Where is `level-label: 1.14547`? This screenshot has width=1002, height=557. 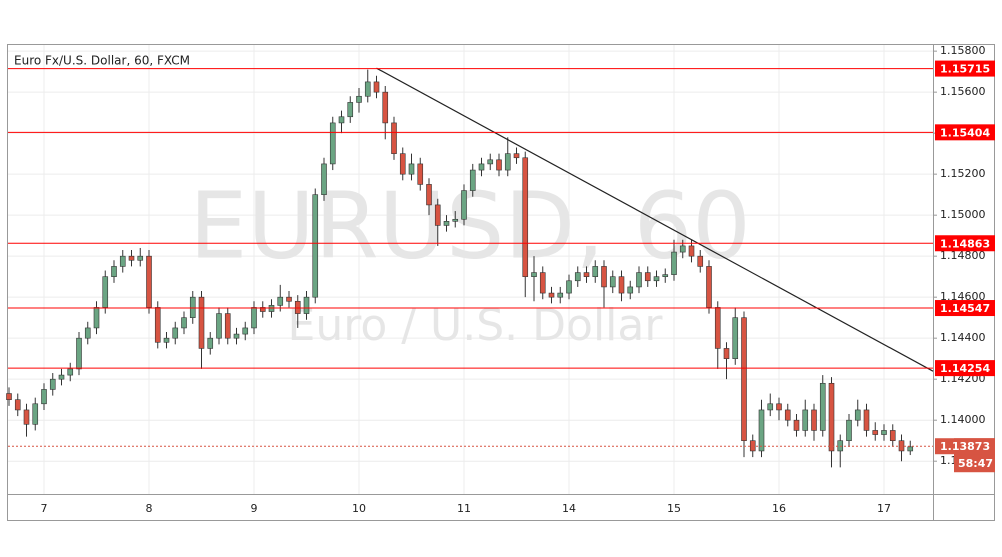
level-label: 1.14547 is located at coordinates (965, 308).